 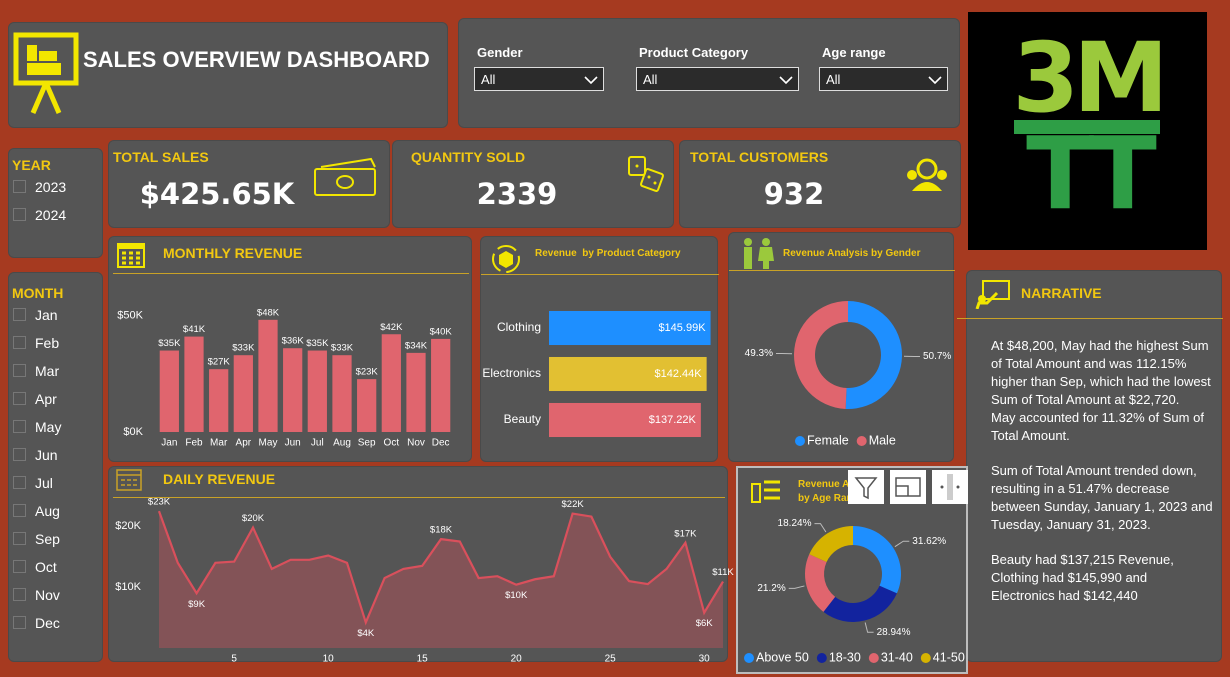 I want to click on area, so click(x=441, y=579).